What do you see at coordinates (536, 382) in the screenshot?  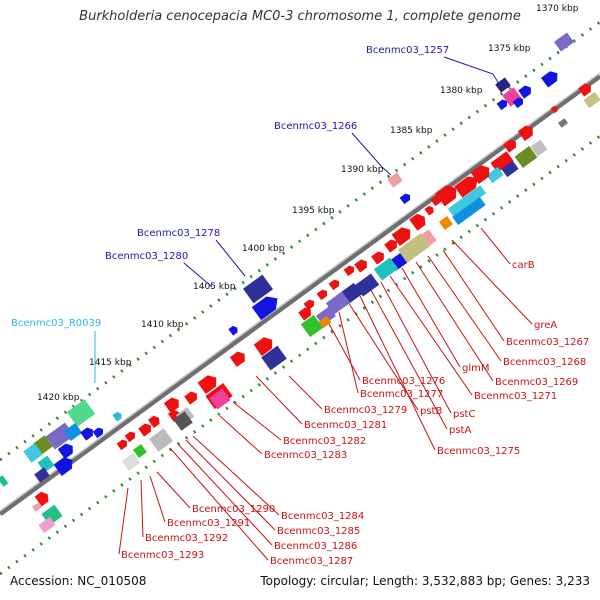 I see `gene-label-right: Bcenmc03_1269` at bounding box center [536, 382].